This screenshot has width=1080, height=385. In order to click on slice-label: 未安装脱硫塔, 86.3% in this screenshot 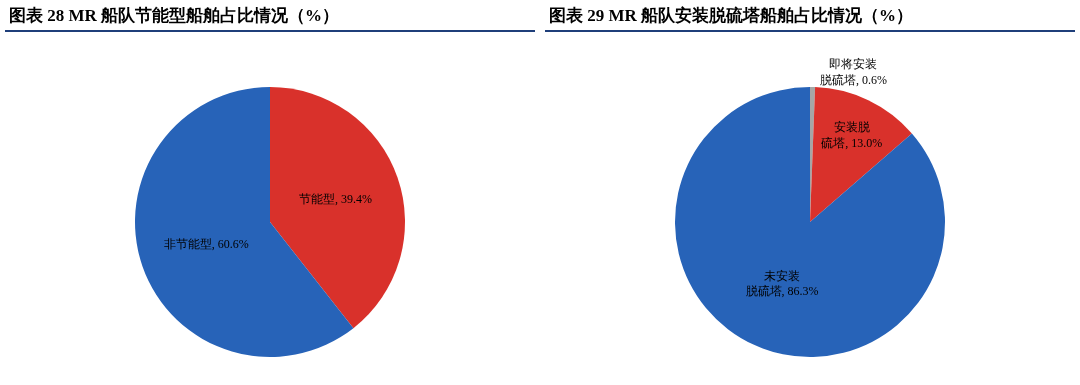, I will do `click(782, 283)`.